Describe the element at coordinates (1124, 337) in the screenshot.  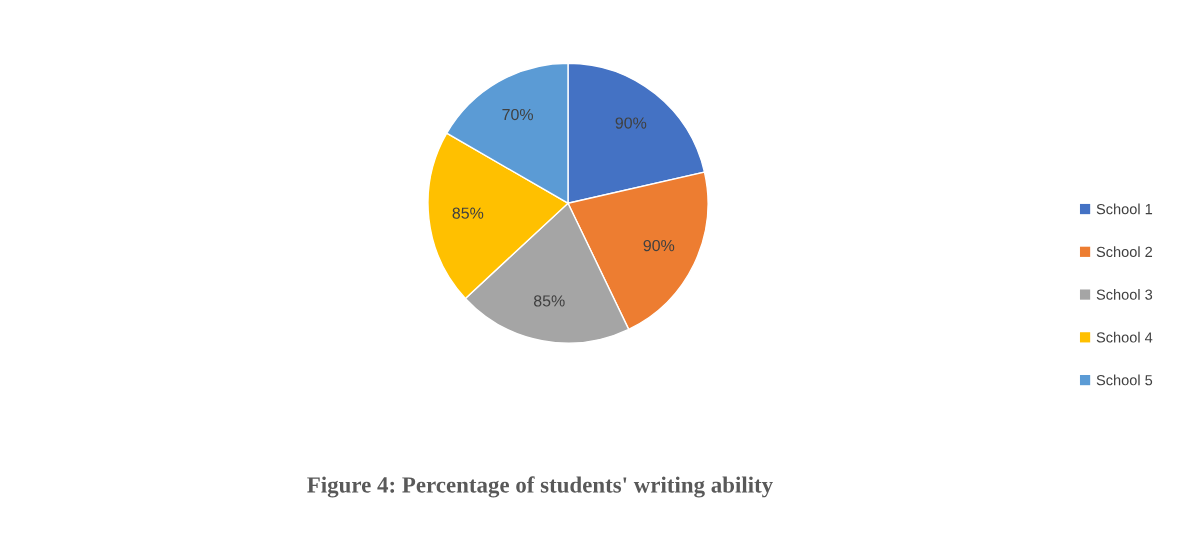
I see `legend-label: School 4` at that location.